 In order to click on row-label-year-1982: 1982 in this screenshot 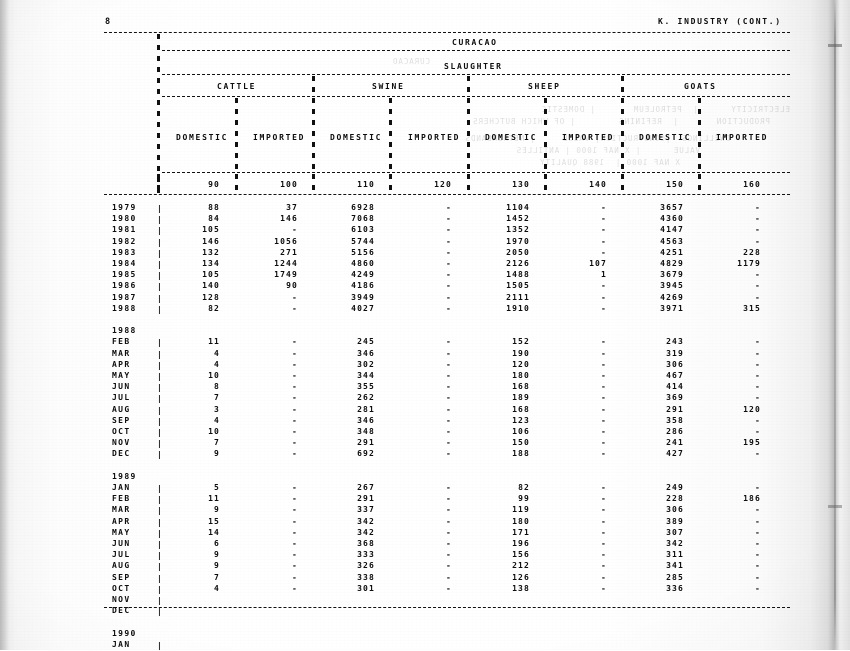, I will do `click(124, 241)`.